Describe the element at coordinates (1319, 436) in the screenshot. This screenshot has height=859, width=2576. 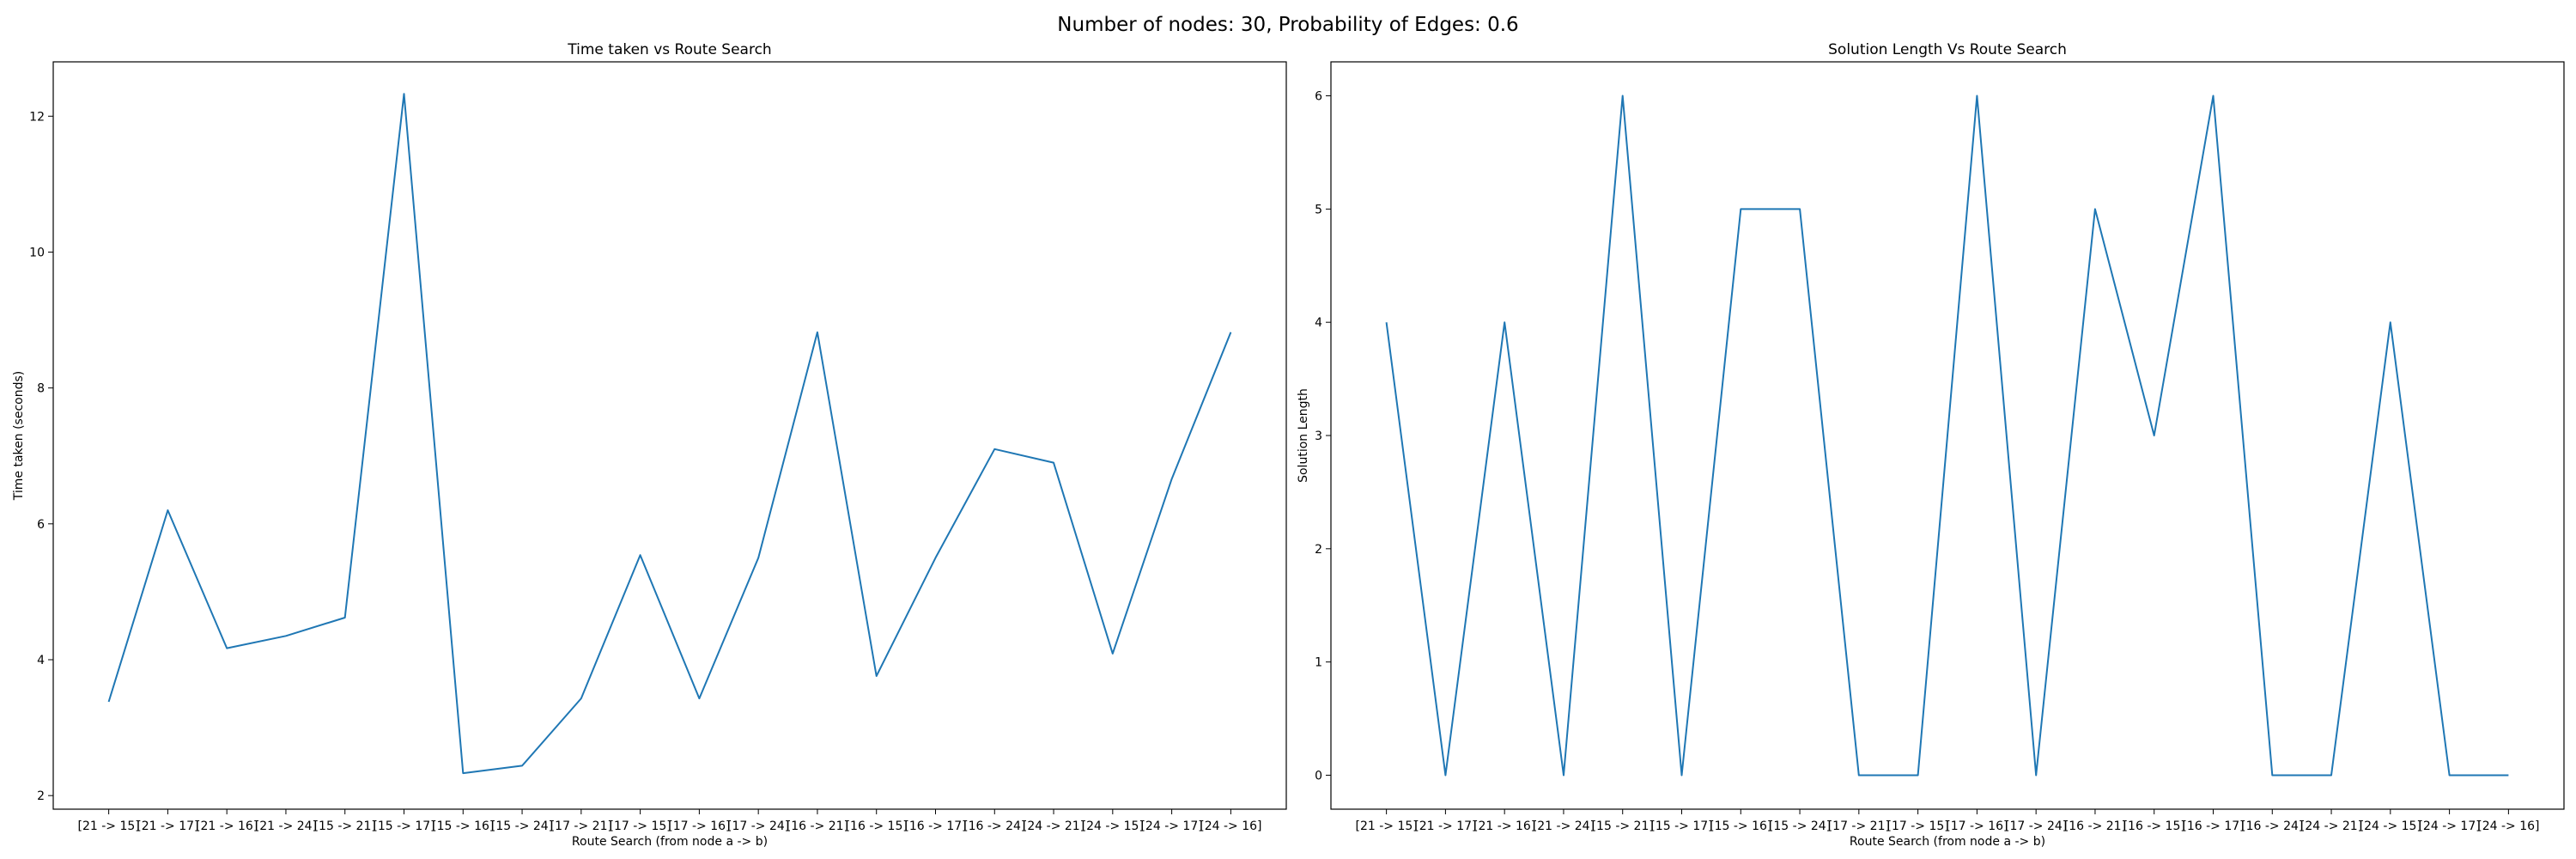
I see `solution-length-y-tick-label: 3` at that location.